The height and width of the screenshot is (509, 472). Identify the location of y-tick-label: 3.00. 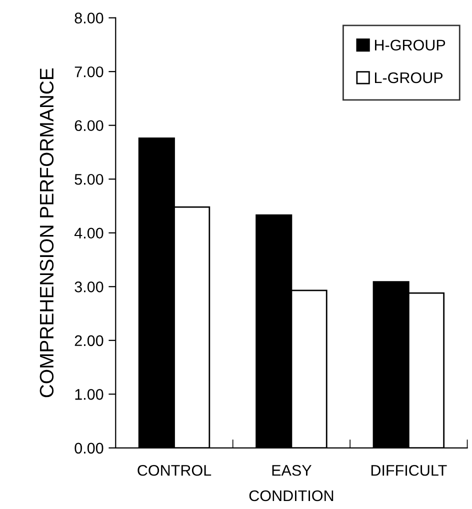
(89, 287).